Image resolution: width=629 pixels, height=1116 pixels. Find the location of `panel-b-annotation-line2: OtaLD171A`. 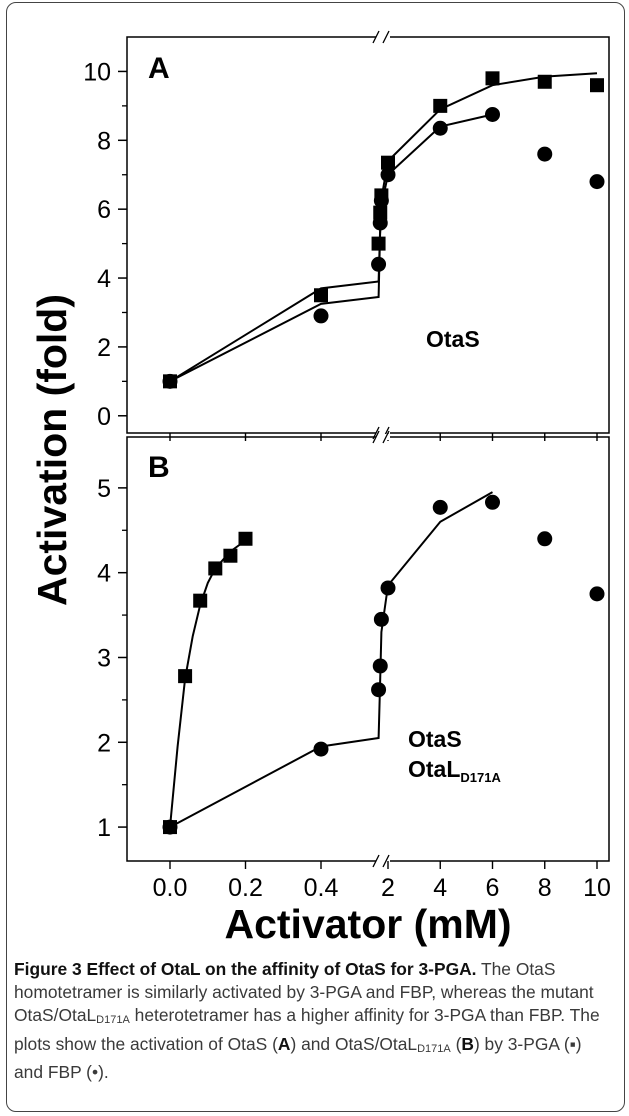

panel-b-annotation-line2: OtaLD171A is located at coordinates (454, 770).